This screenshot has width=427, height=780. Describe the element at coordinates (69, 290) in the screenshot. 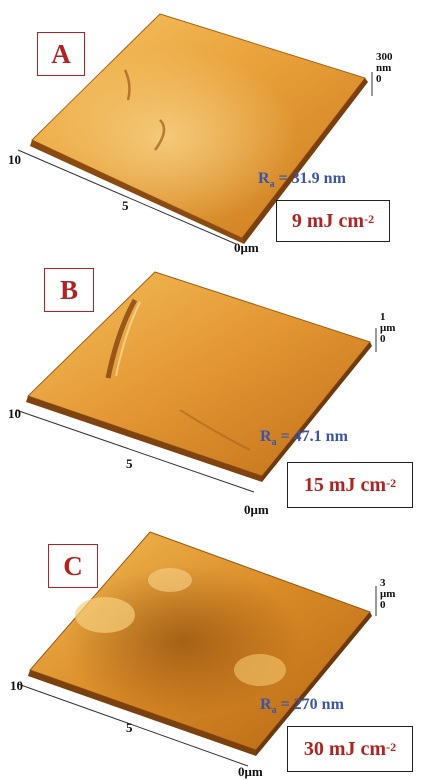

I see `panel-label: B` at that location.